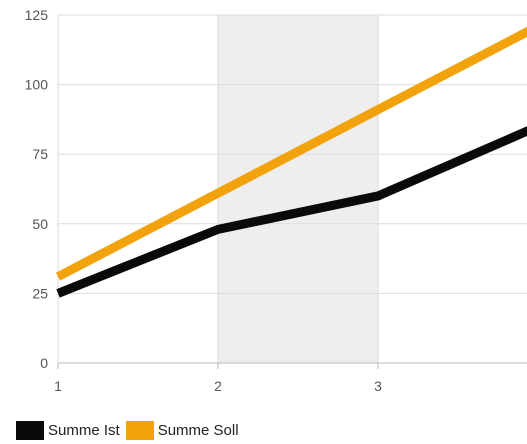 The image size is (527, 444). Describe the element at coordinates (37, 15) in the screenshot. I see `y-tick-label-125: 125` at that location.